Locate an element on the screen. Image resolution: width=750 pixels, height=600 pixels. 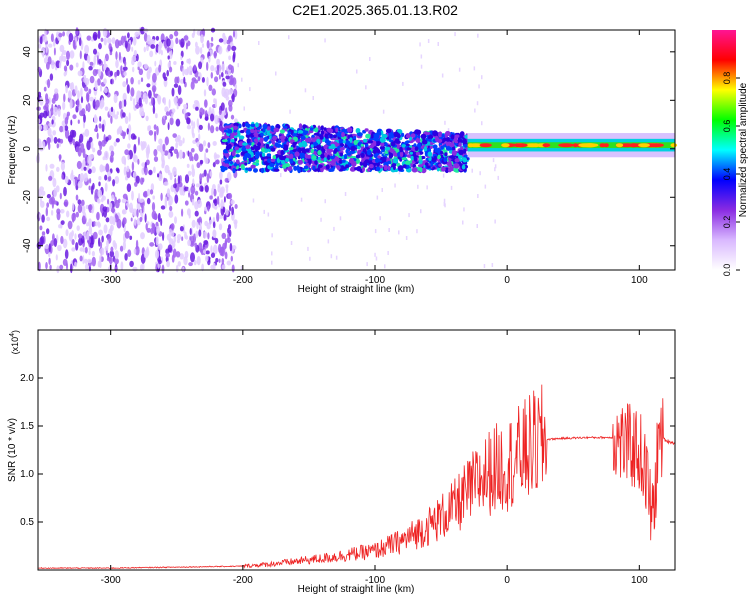
x-tick-label: 100 is located at coordinates (639, 280).